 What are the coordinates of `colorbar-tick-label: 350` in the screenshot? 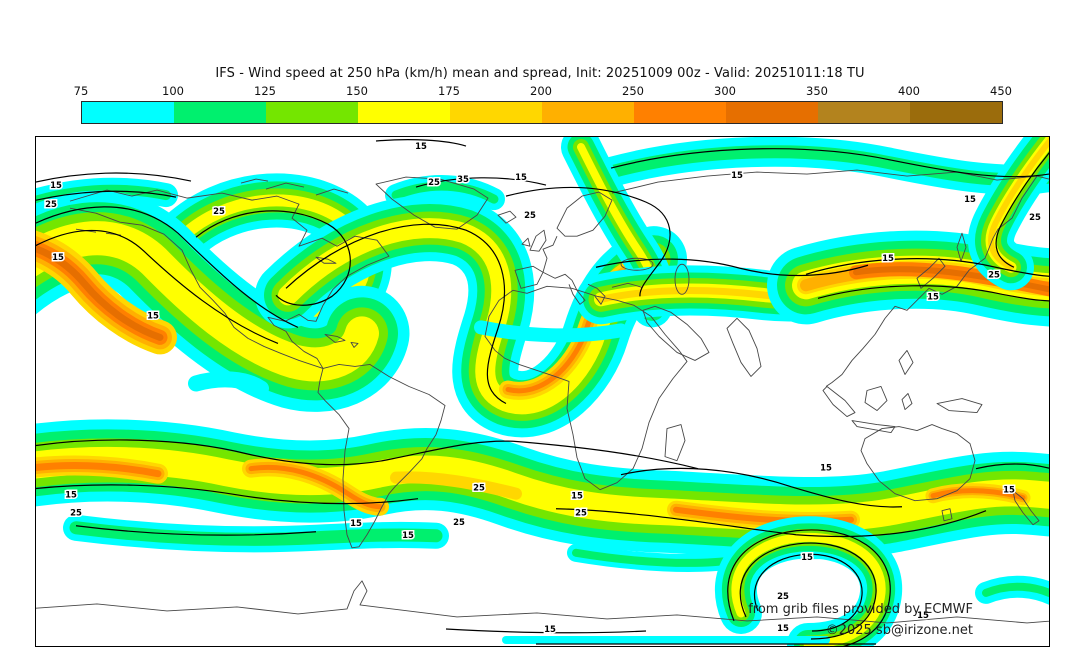 It's located at (817, 91).